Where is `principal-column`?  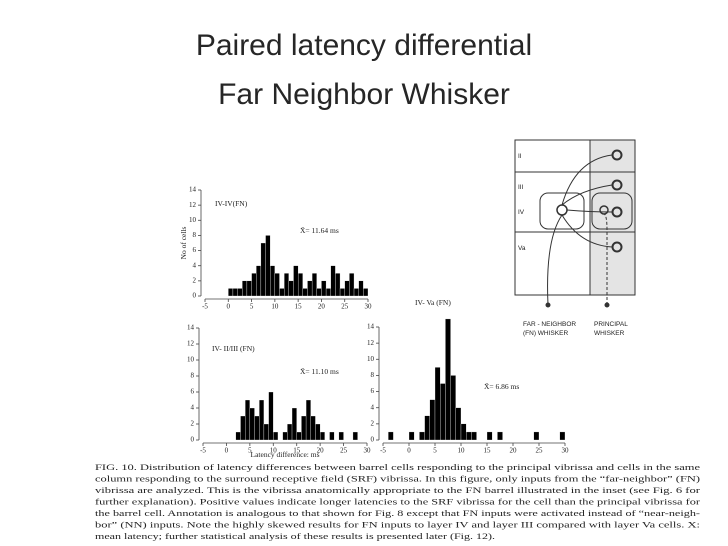
principal-column is located at coordinates (612, 217).